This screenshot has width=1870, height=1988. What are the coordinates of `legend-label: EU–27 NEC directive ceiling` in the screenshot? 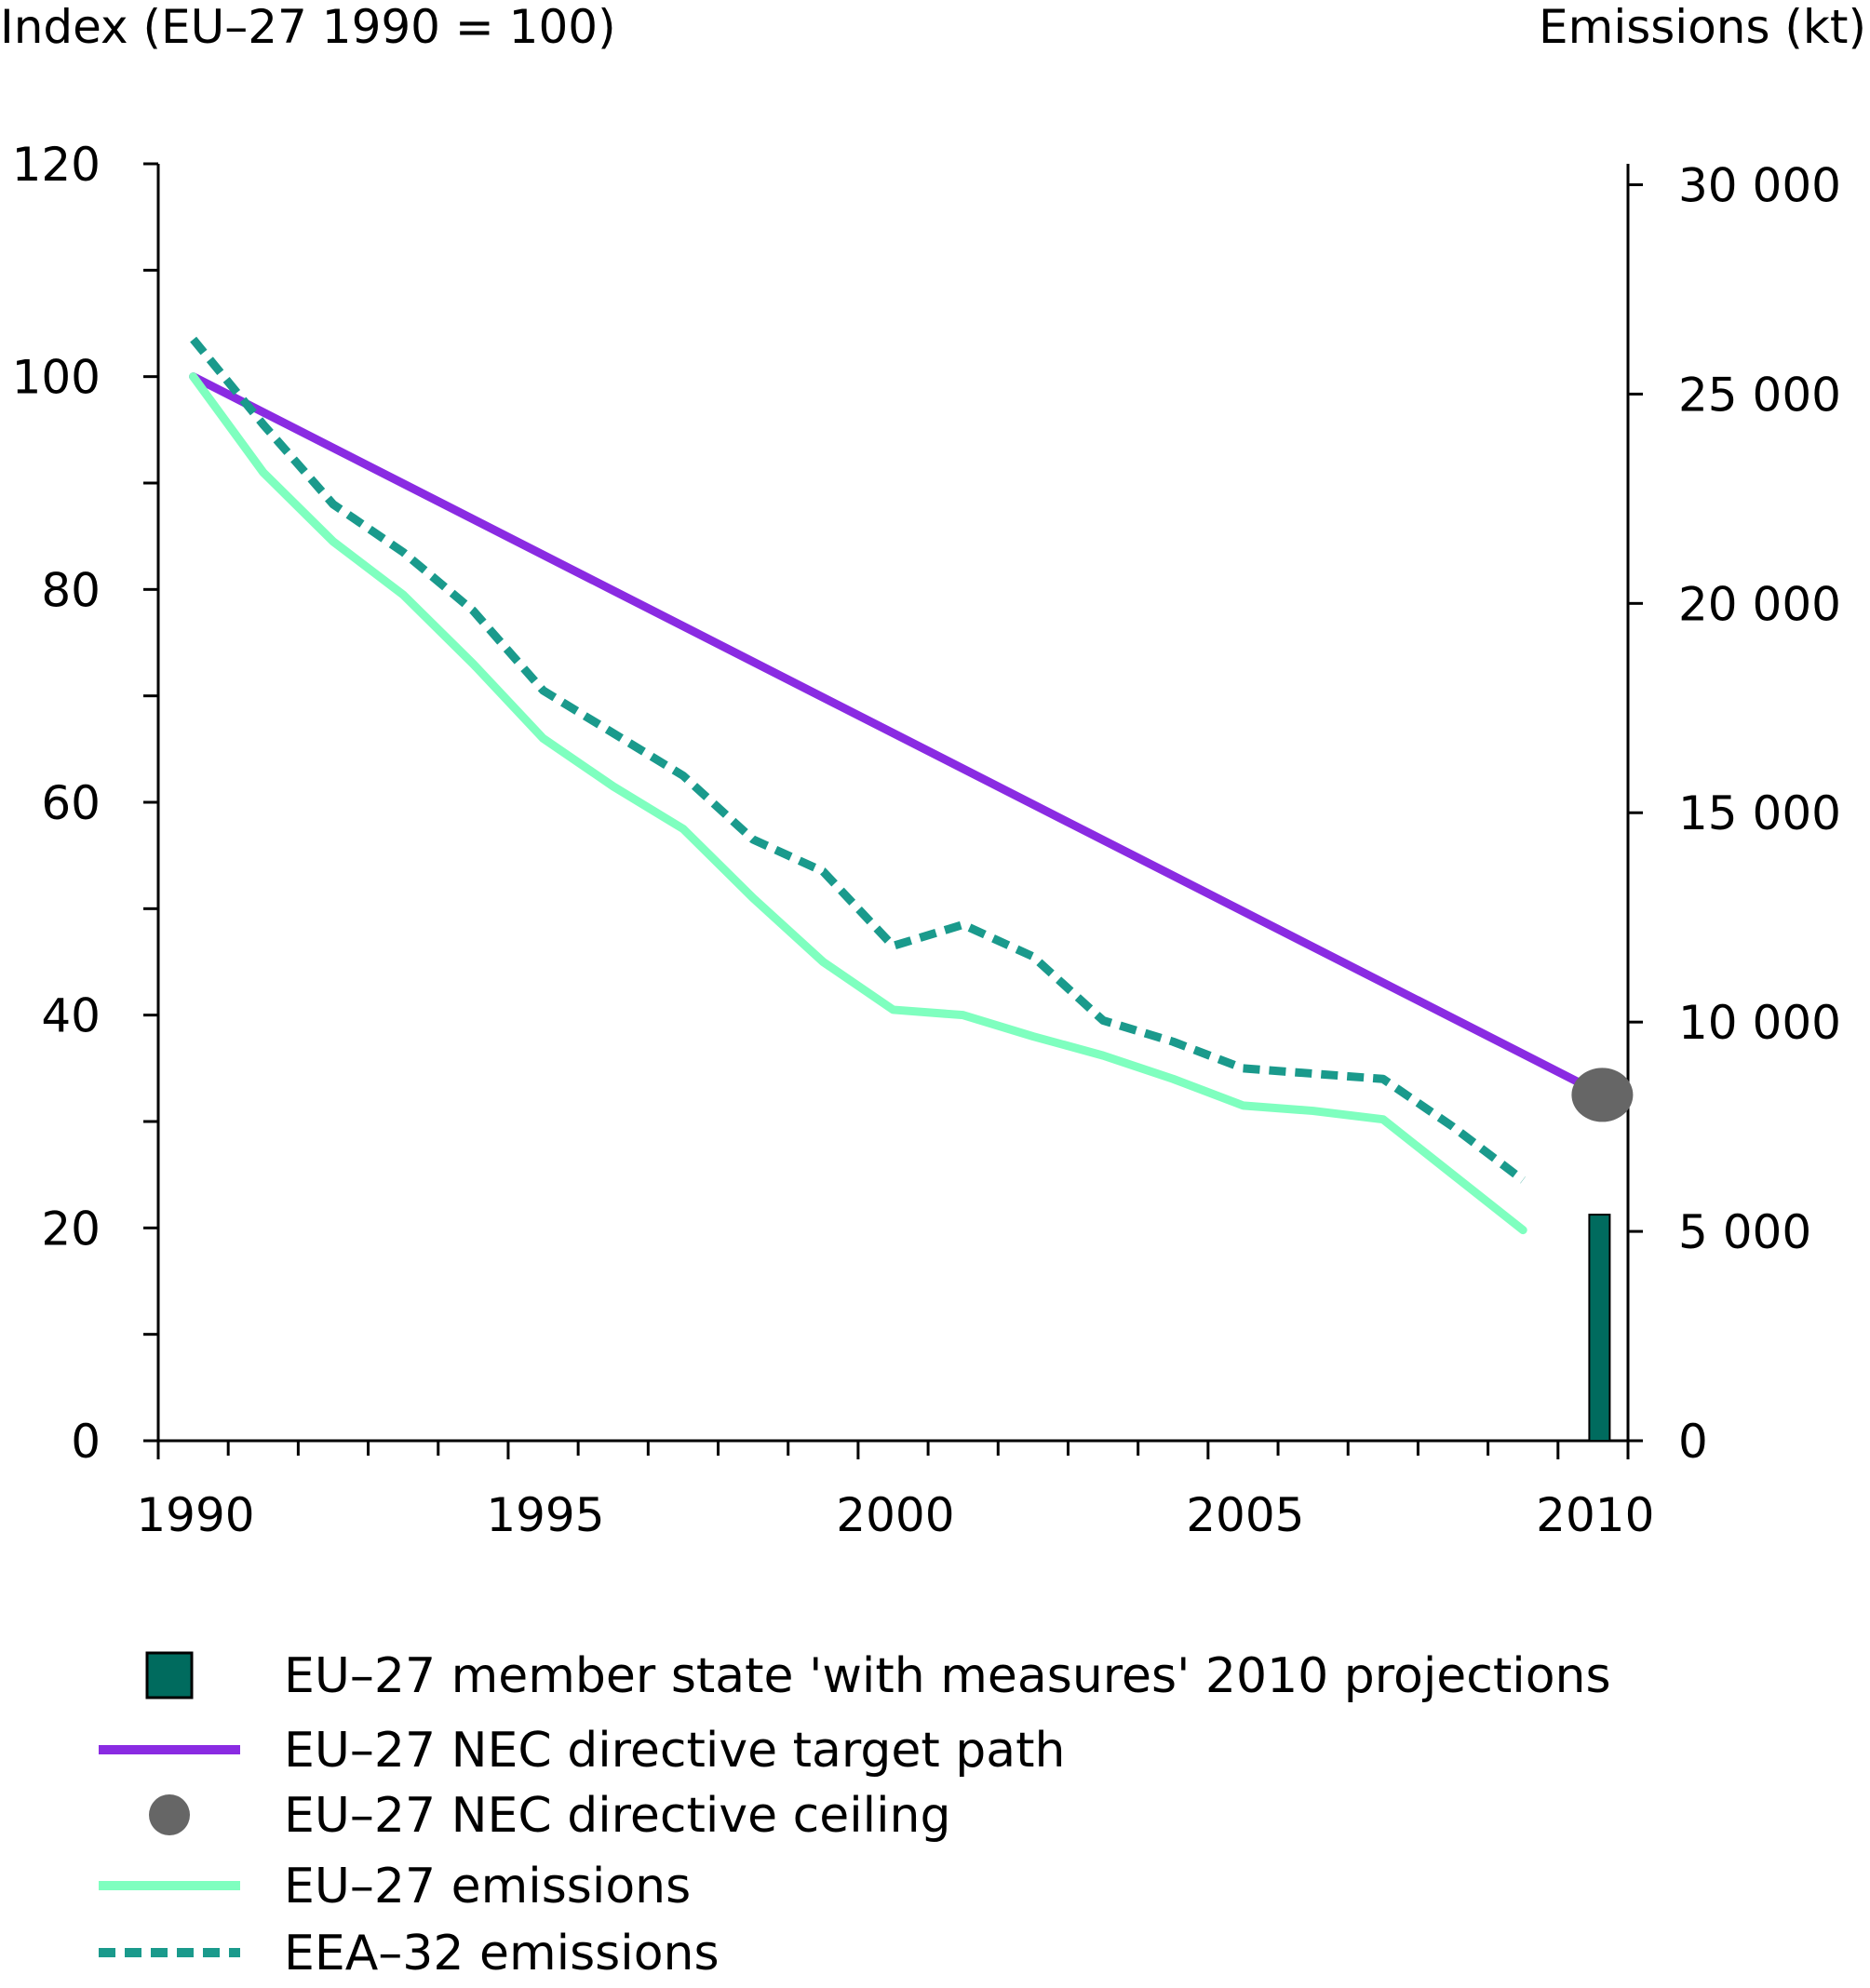 It's located at (617, 1816).